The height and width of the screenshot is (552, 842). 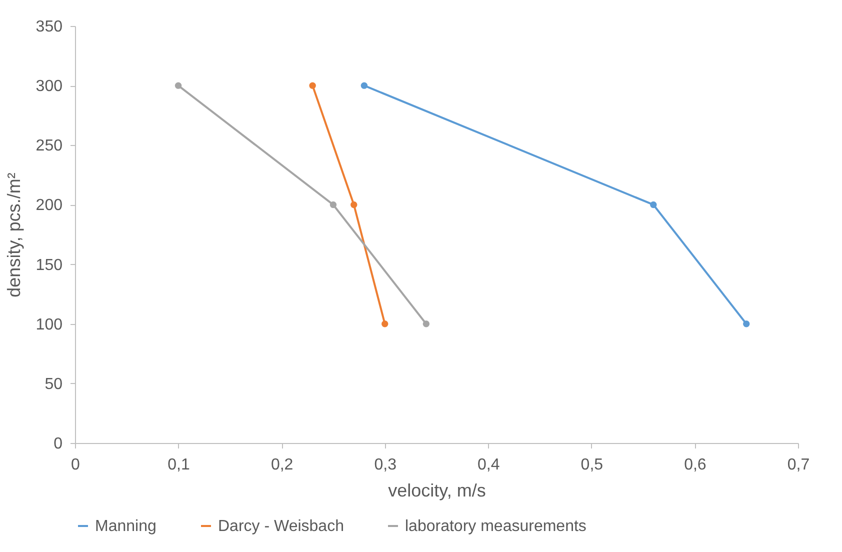 What do you see at coordinates (695, 465) in the screenshot?
I see `x-tick-label: 0,6` at bounding box center [695, 465].